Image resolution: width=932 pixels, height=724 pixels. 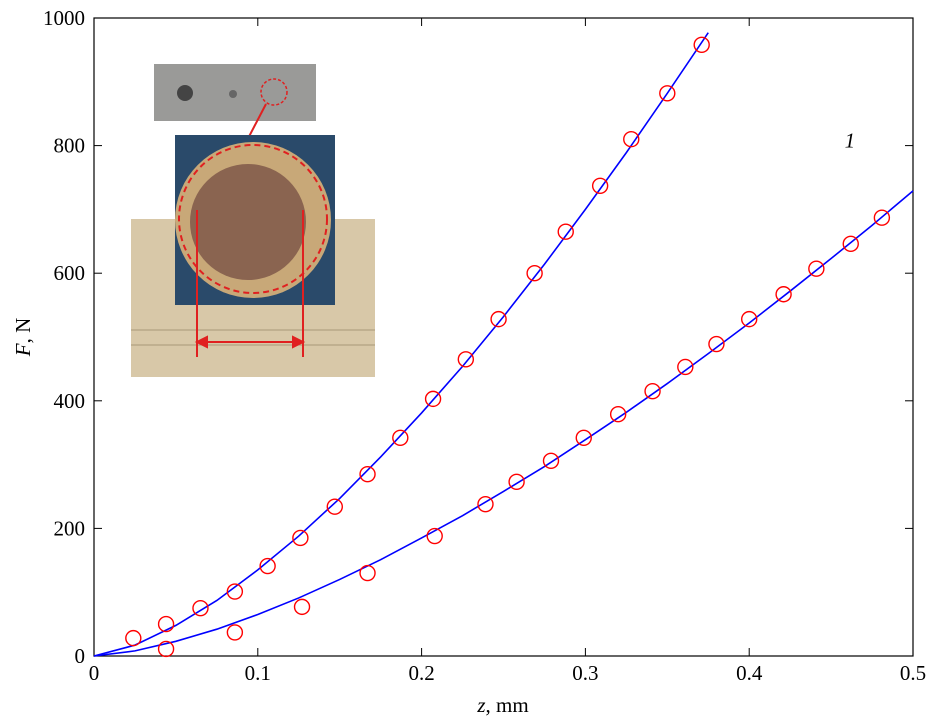 I want to click on y-tick-label: 0, so click(x=80, y=656).